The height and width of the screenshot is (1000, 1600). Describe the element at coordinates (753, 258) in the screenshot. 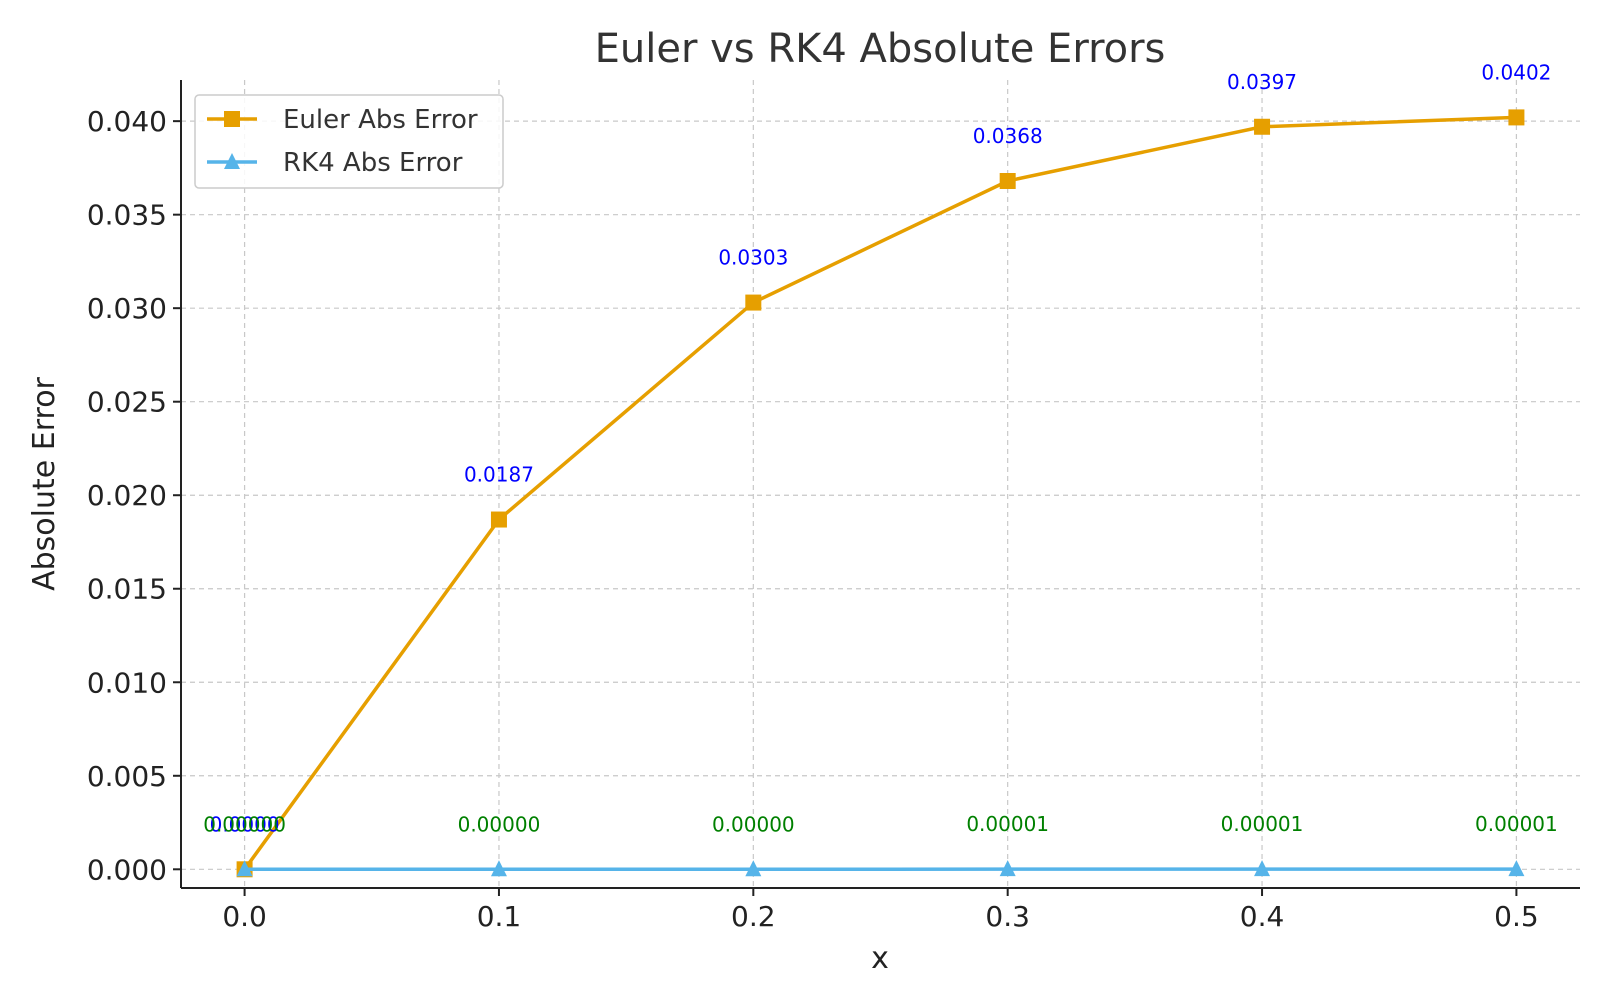

I see `data-label-euler: 0.0303` at that location.